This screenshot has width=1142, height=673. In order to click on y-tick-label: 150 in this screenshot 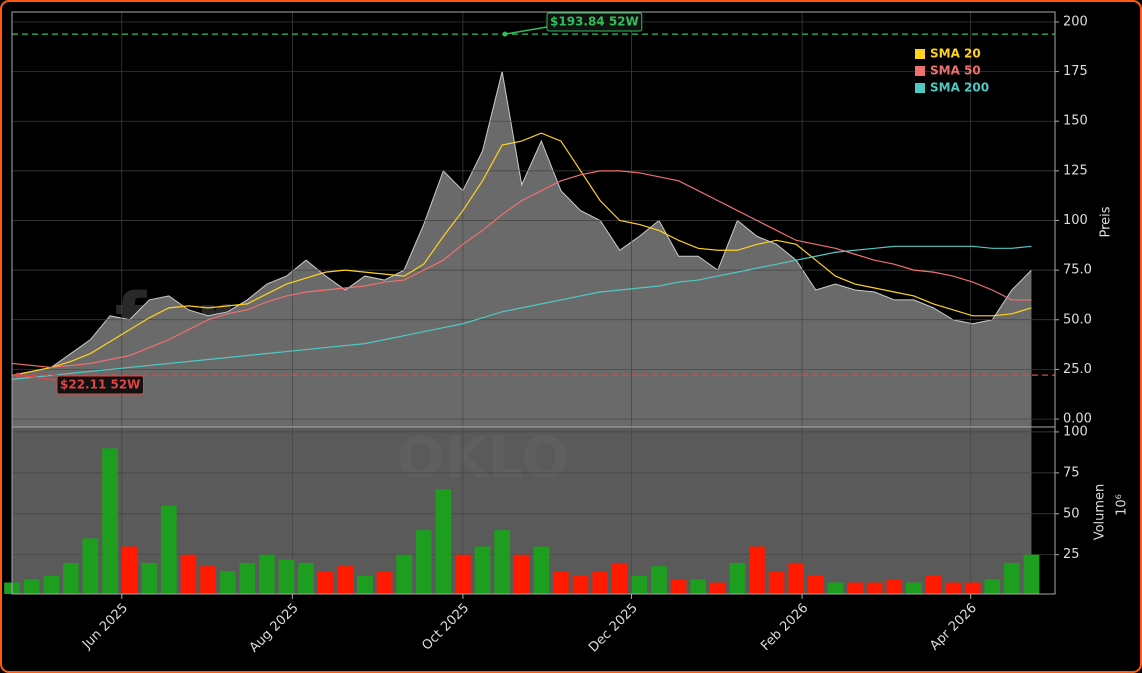, I will do `click(1075, 121)`.